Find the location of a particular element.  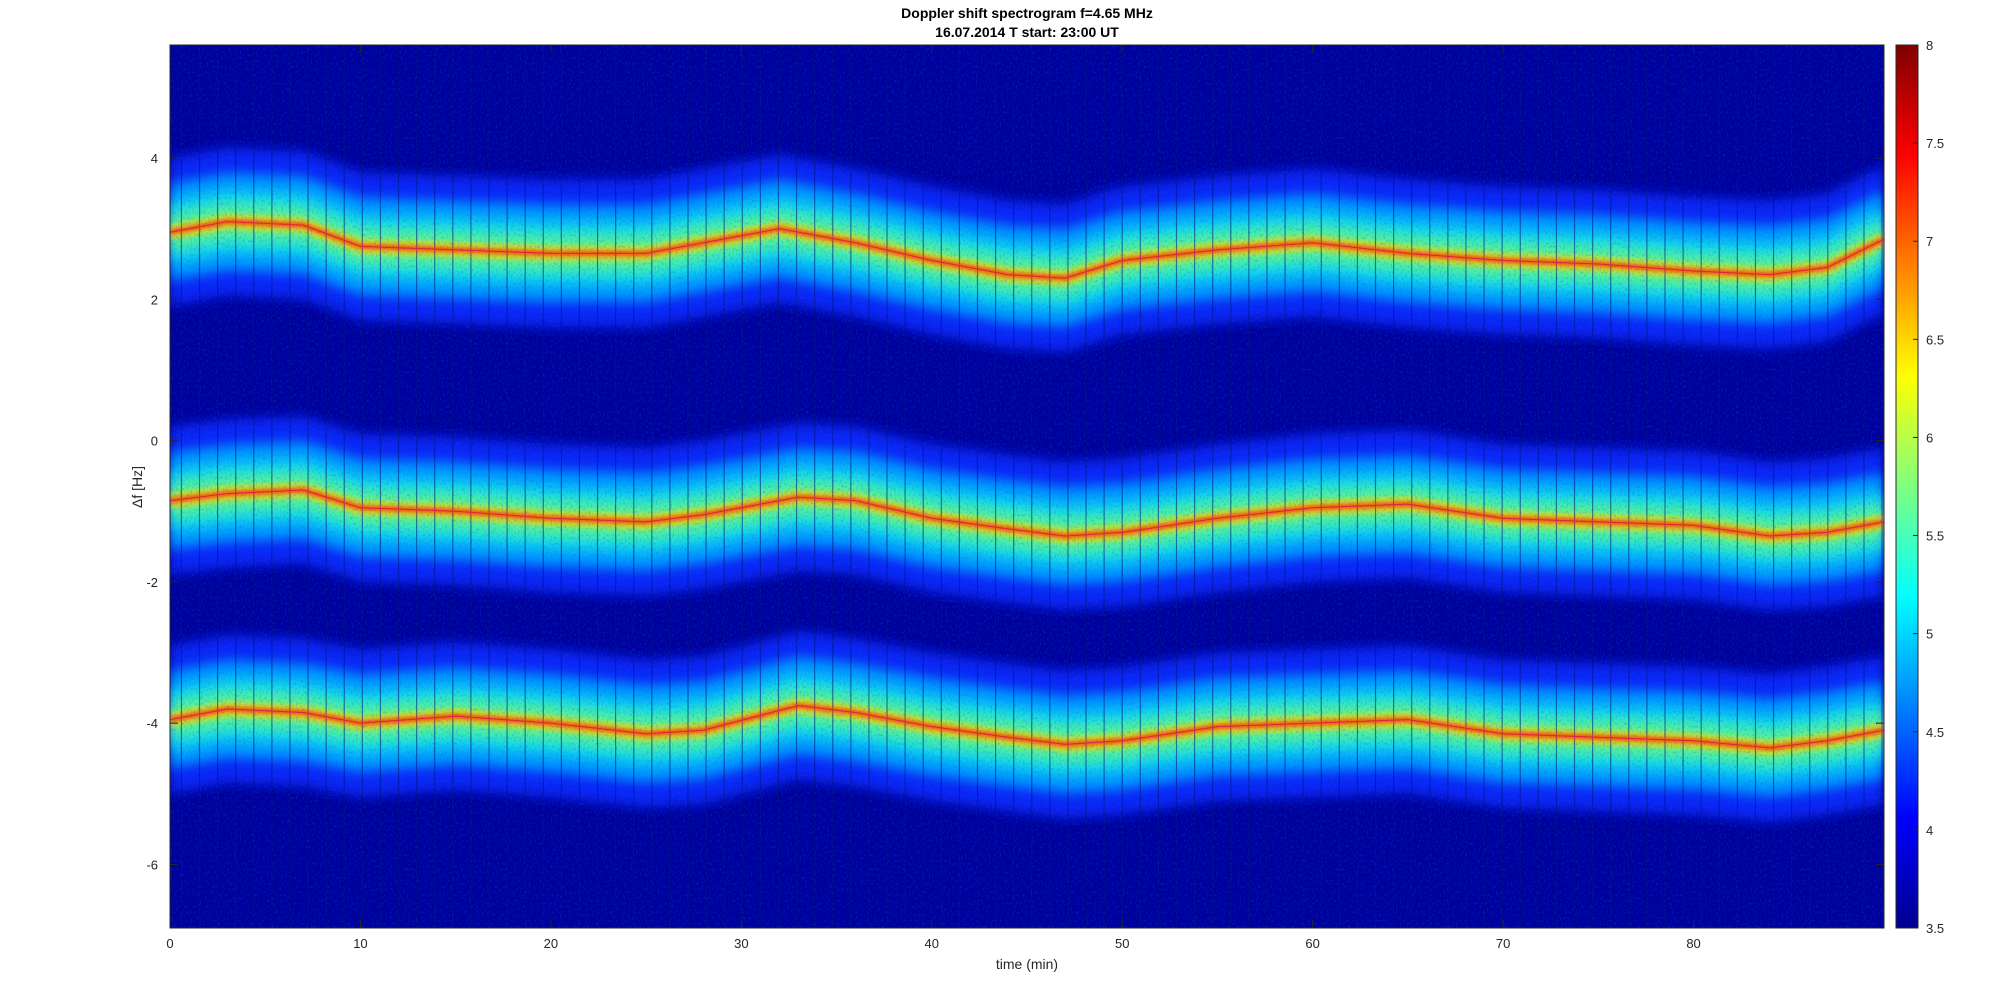

colorbar-tick-label: 6.5 is located at coordinates (1935, 339).